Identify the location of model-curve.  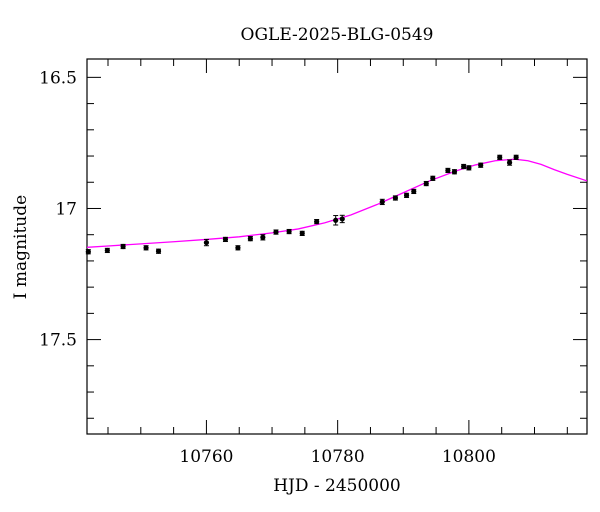
(337, 203).